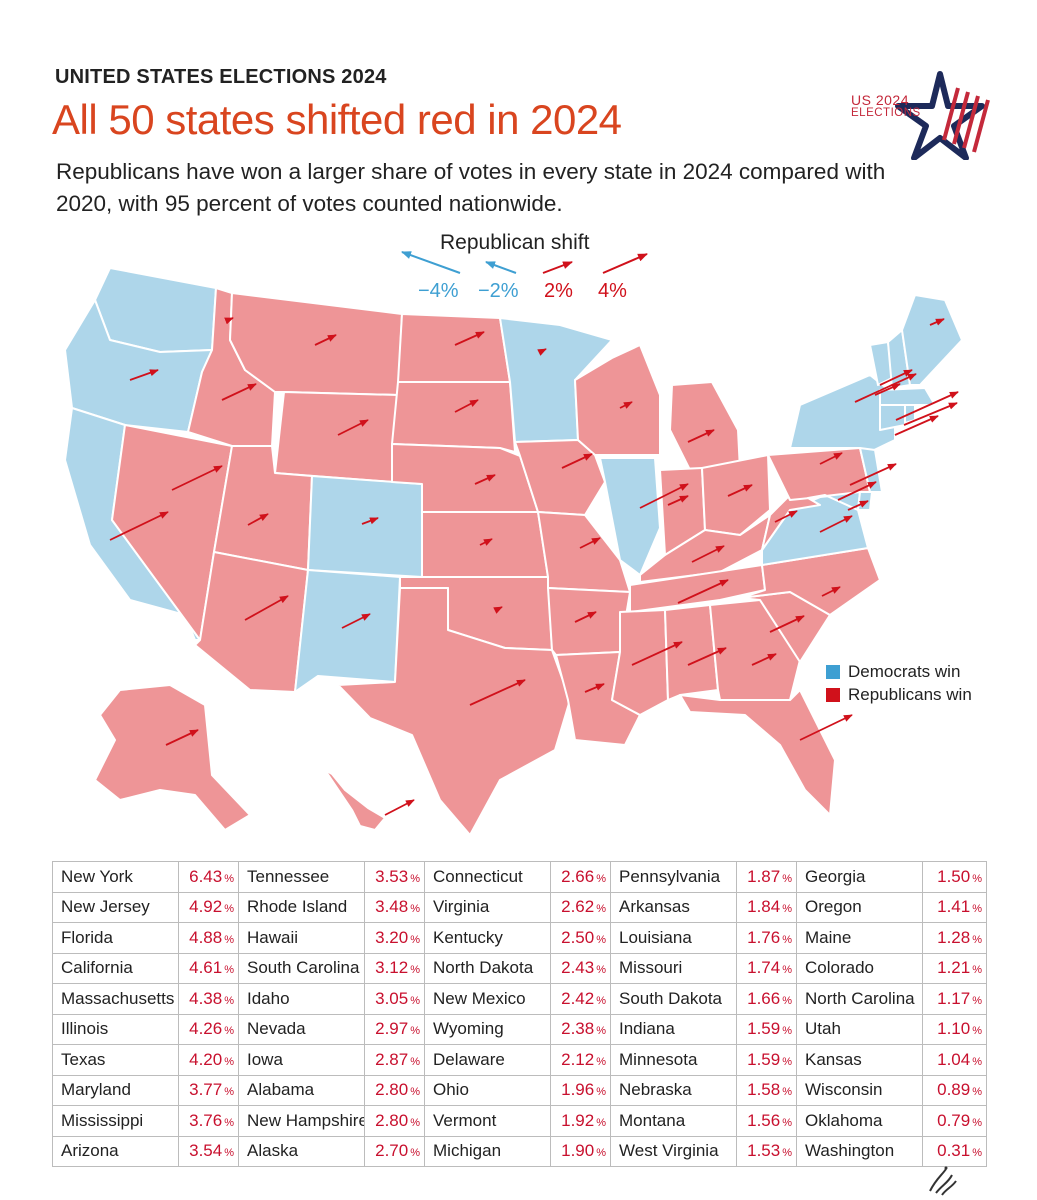 This screenshot has width=1037, height=1200. What do you see at coordinates (258, 519) in the screenshot?
I see `arrow-utah` at bounding box center [258, 519].